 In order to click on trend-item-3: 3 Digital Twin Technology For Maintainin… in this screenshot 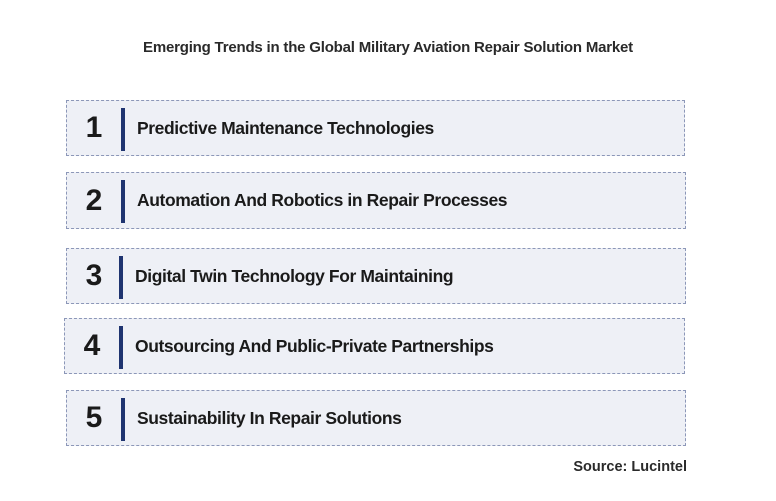, I will do `click(376, 276)`.